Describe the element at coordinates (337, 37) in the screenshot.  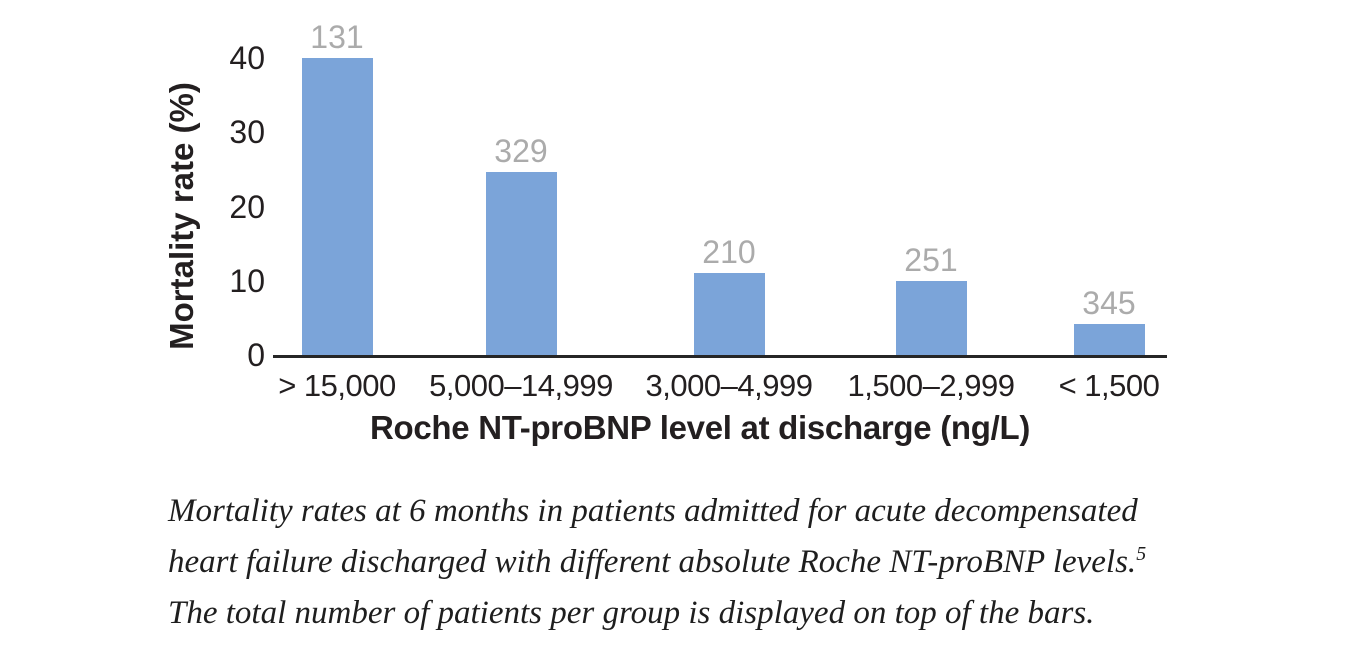
I see `bar-count-label: 131` at that location.